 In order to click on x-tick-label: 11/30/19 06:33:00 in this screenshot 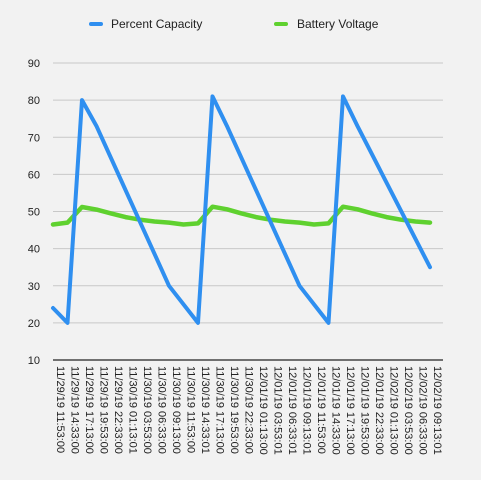, I will do `click(162, 410)`.